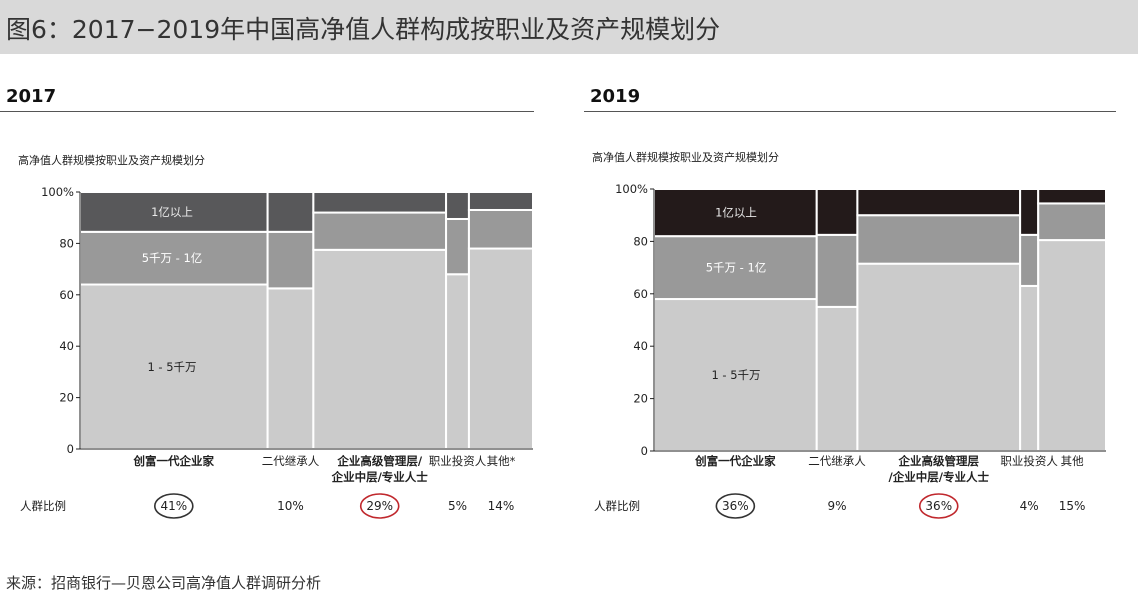 This screenshot has width=1138, height=605. Describe the element at coordinates (837, 461) in the screenshot. I see `category-label-2019-1: 二代继承人` at that location.